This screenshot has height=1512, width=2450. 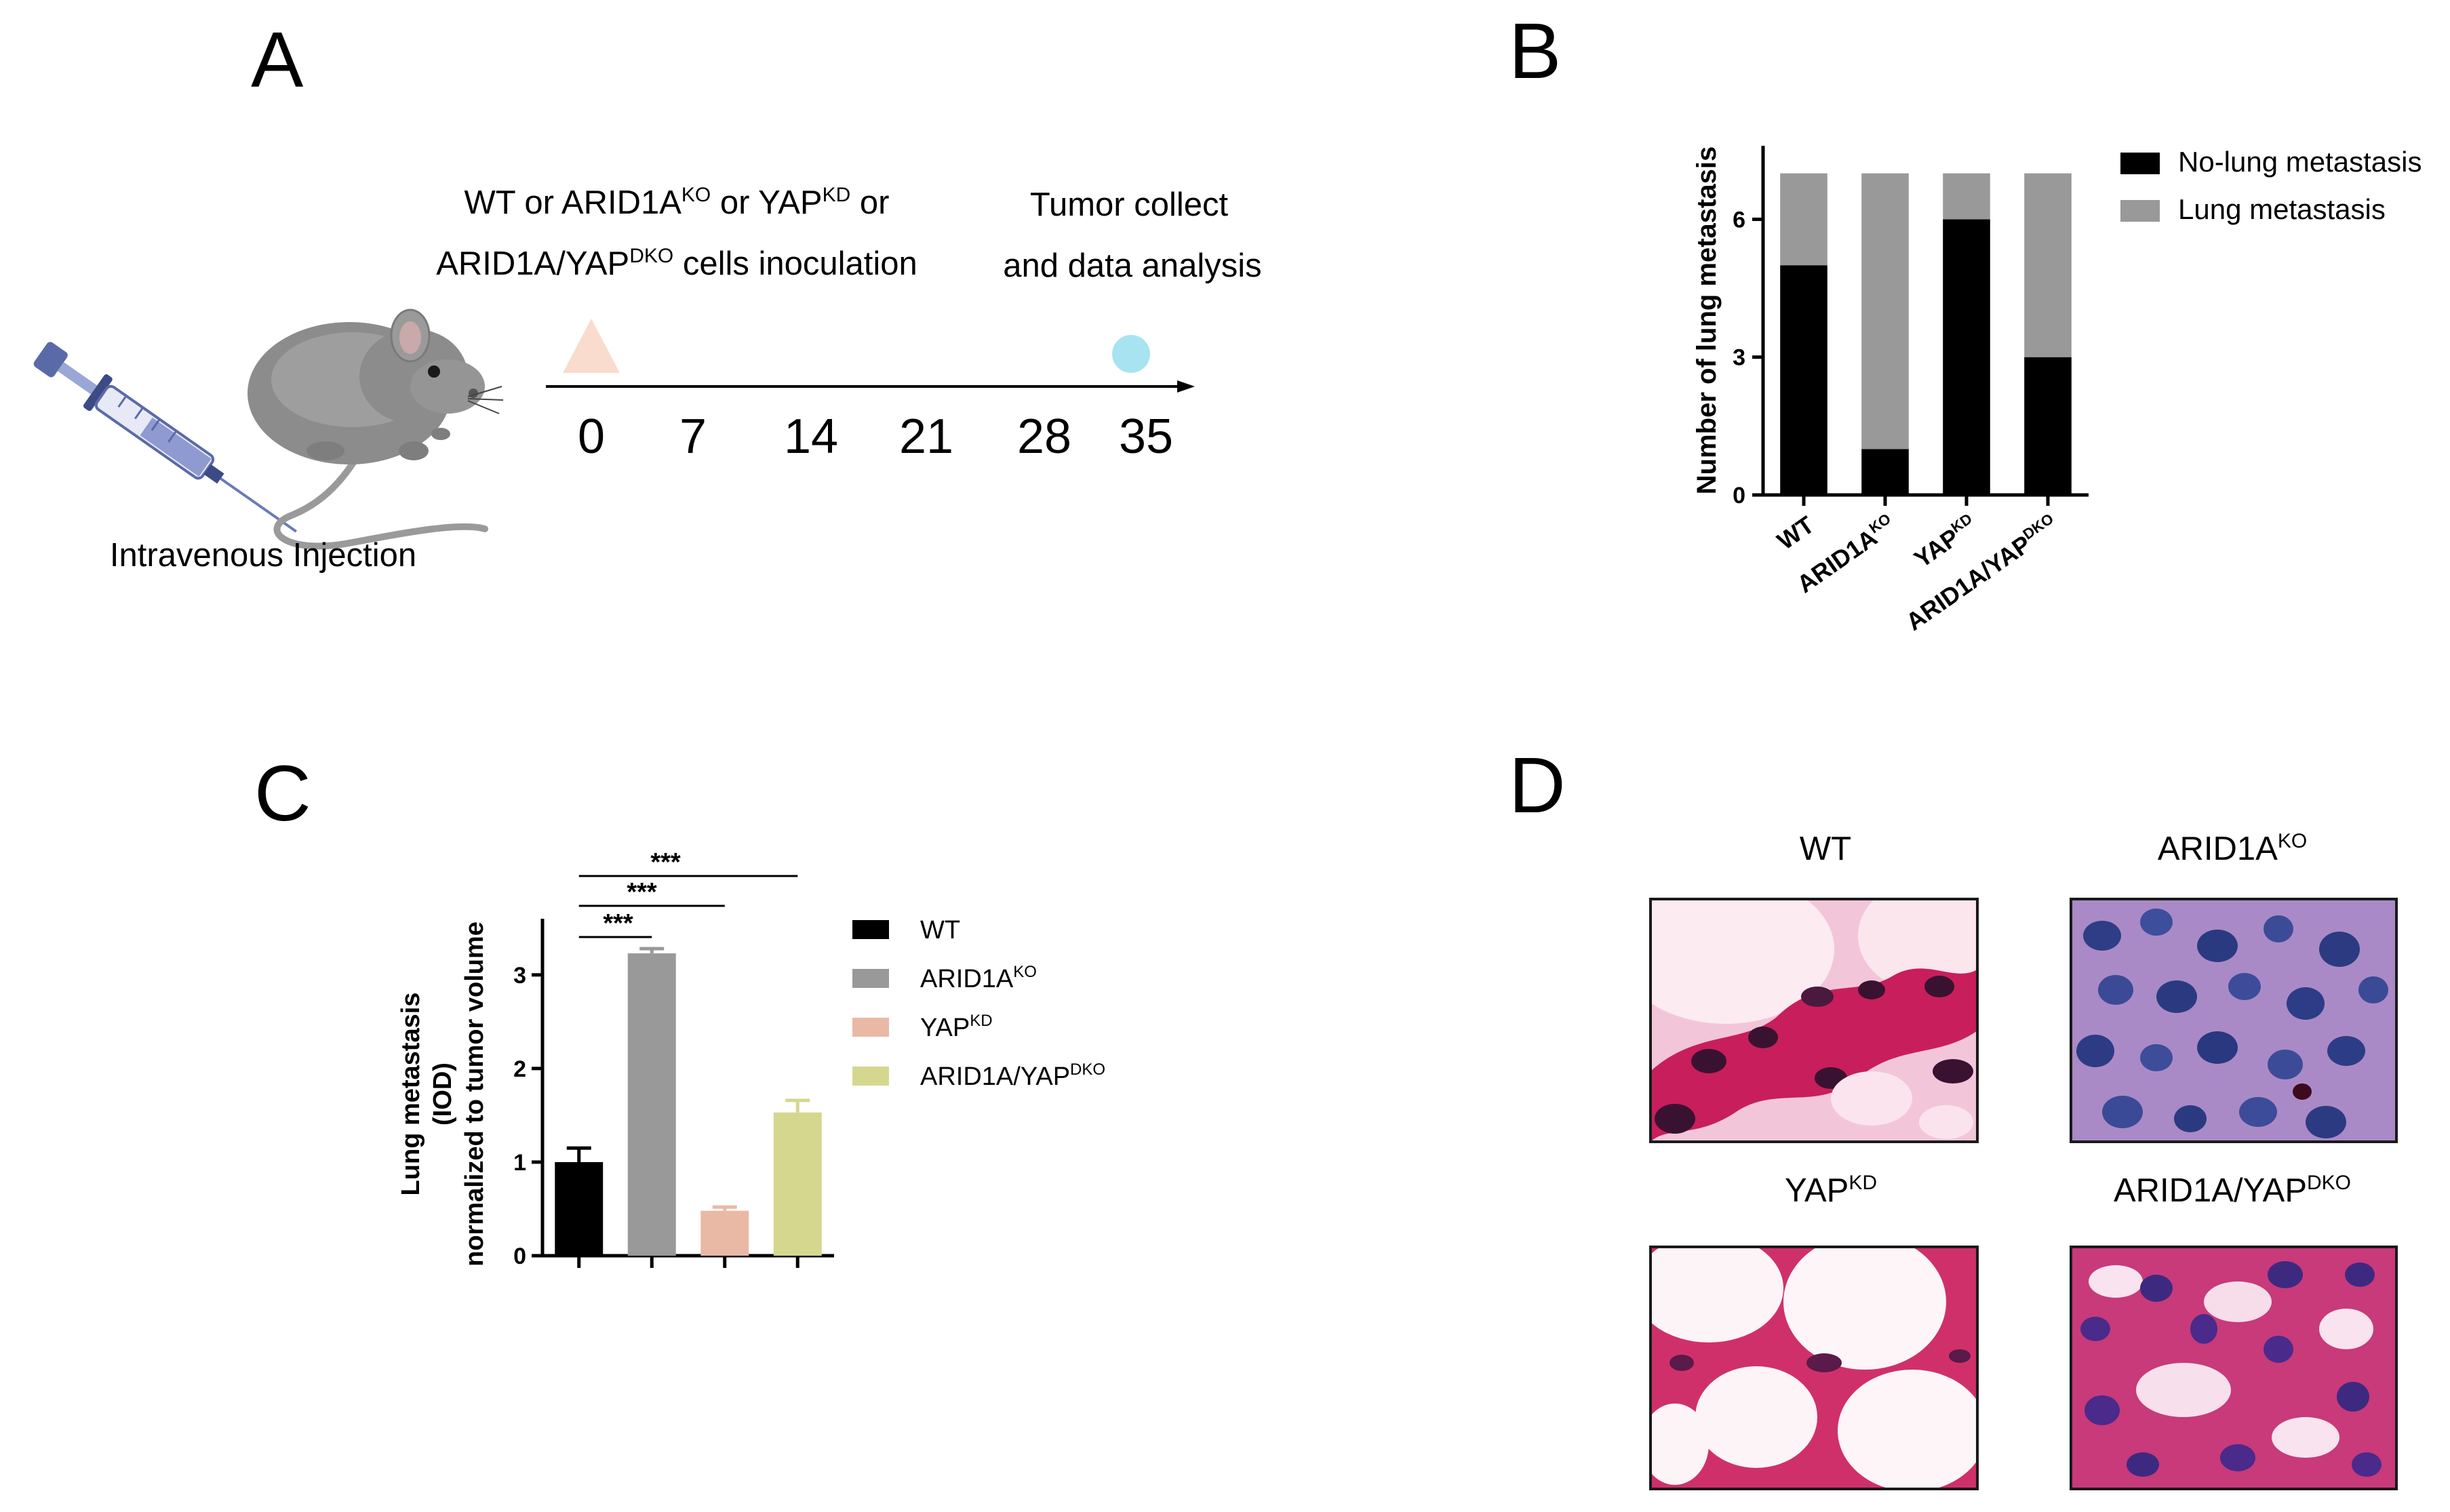 I want to click on chart-c-legend-label: ARID1A/YAPDKO, so click(x=1012, y=1075).